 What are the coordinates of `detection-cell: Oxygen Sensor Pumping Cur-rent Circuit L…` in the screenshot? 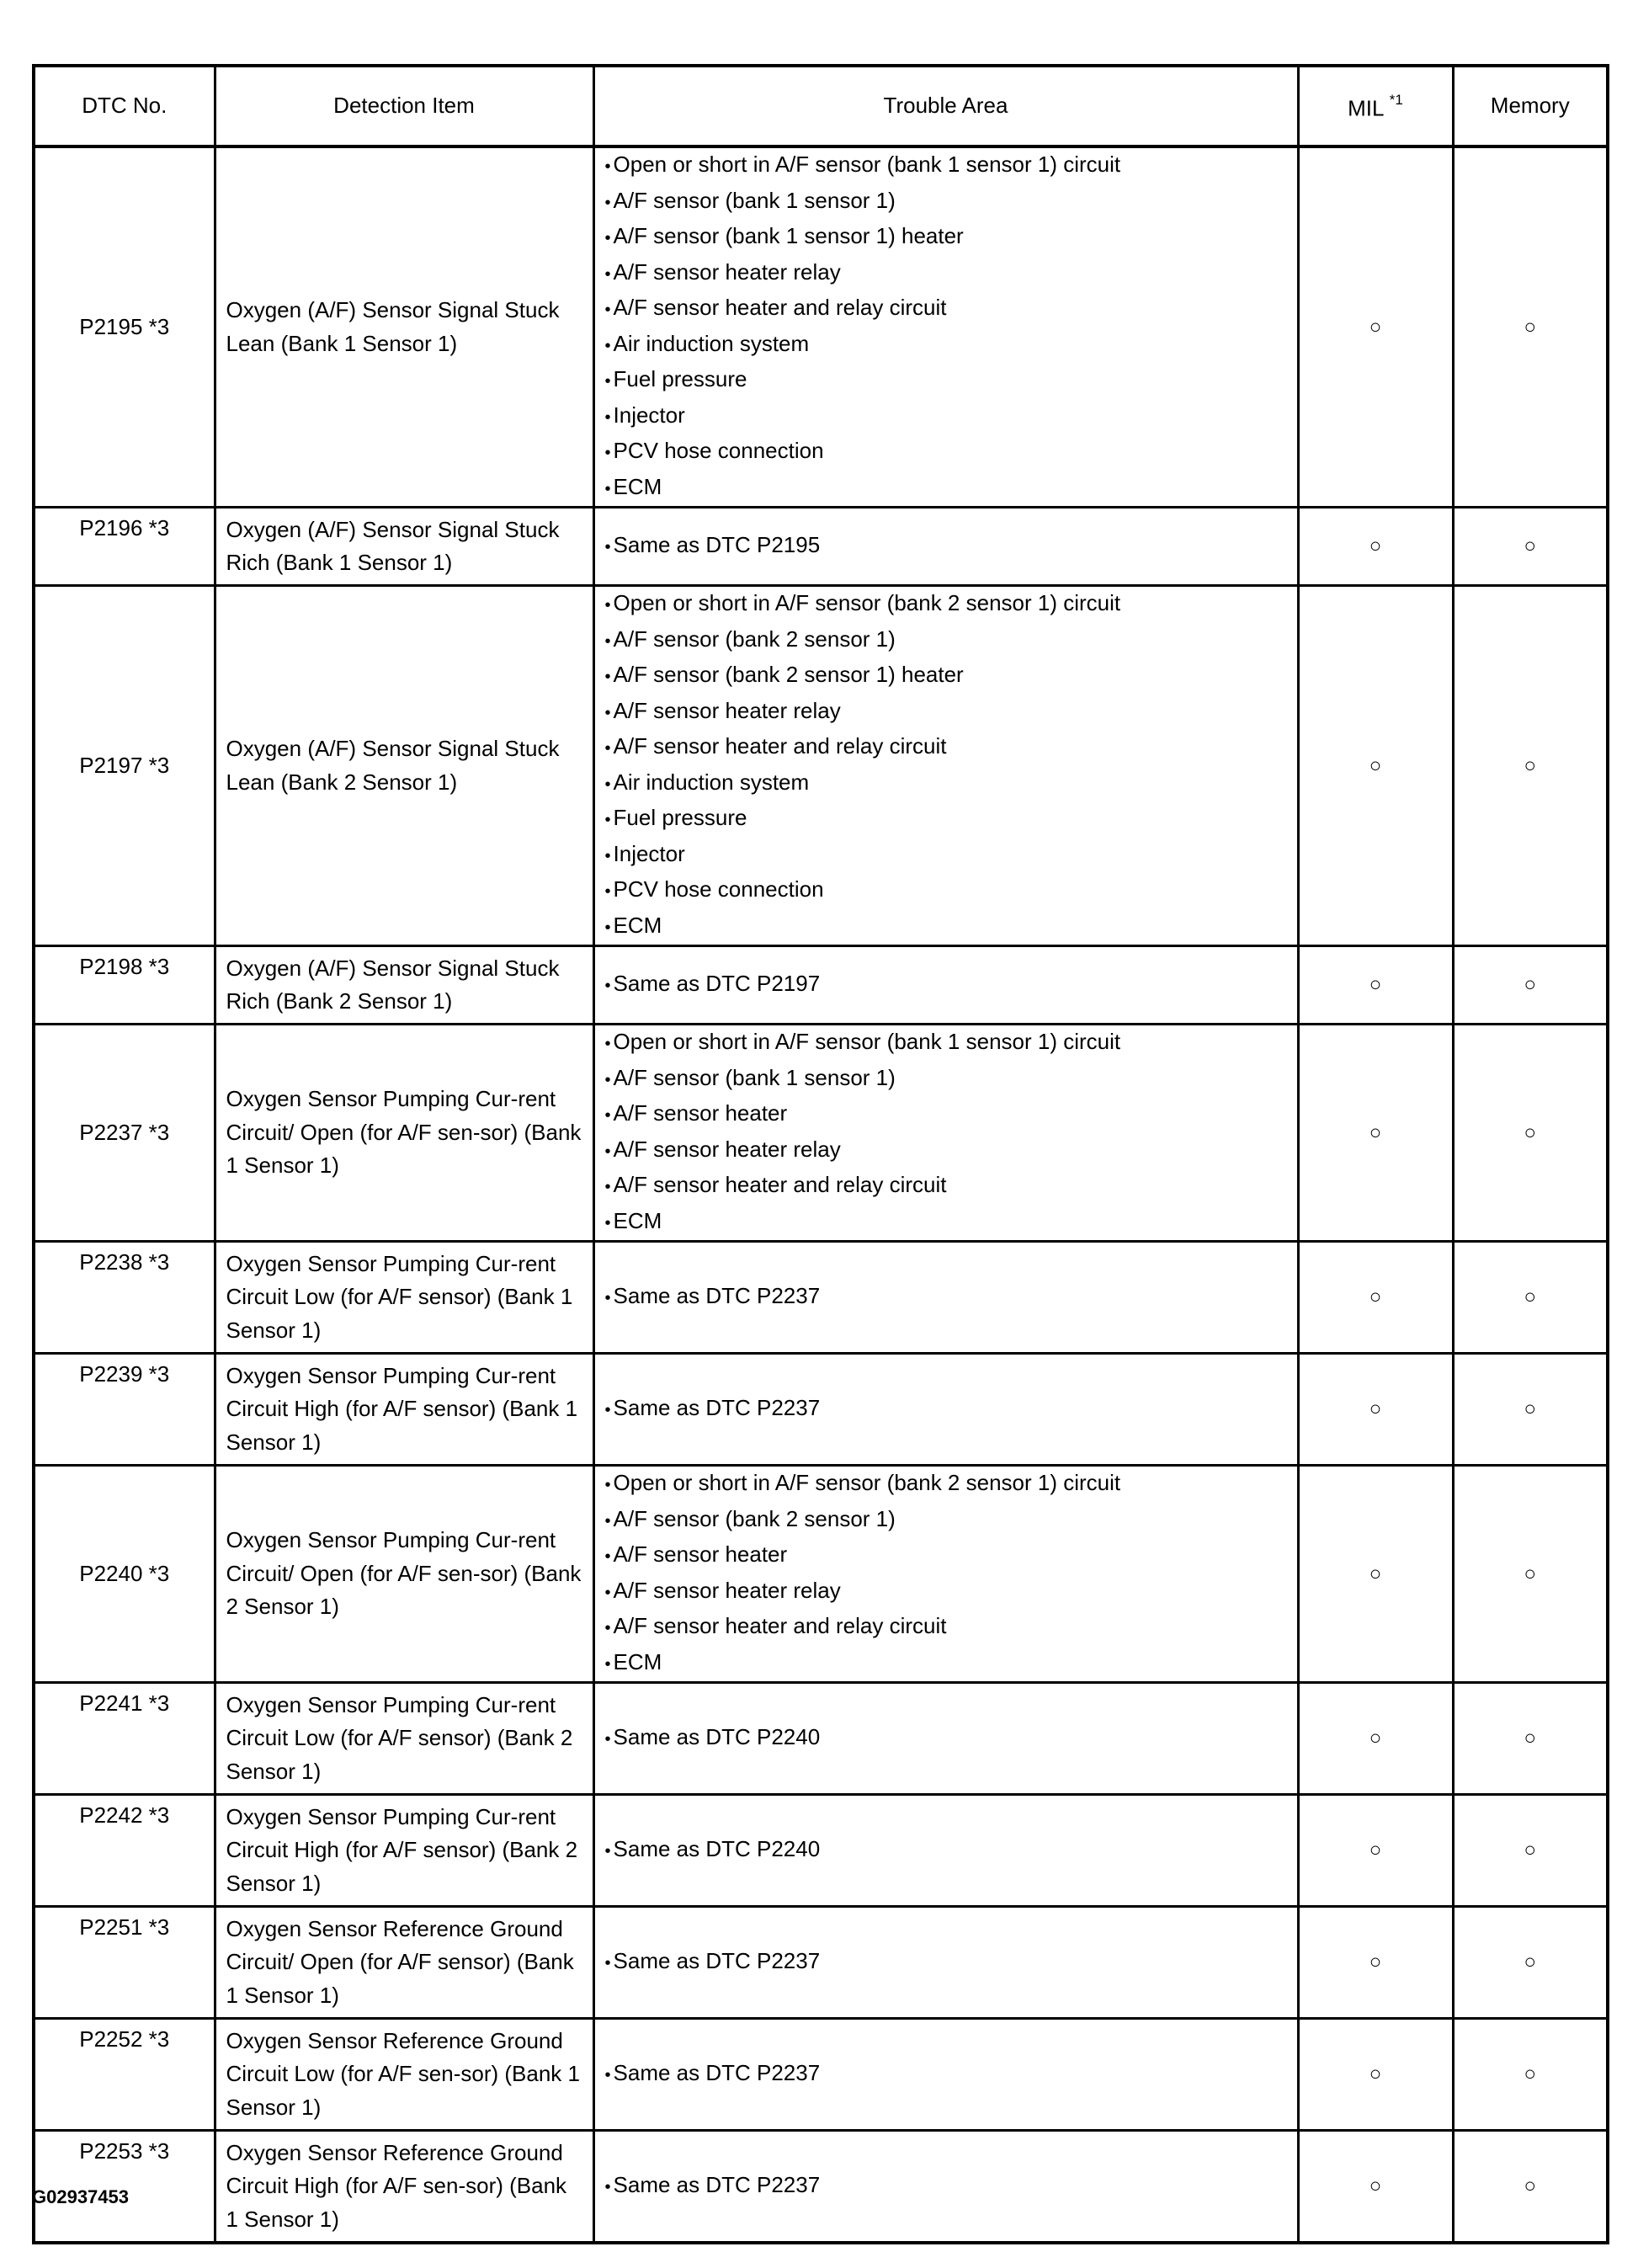 It's located at (404, 1739).